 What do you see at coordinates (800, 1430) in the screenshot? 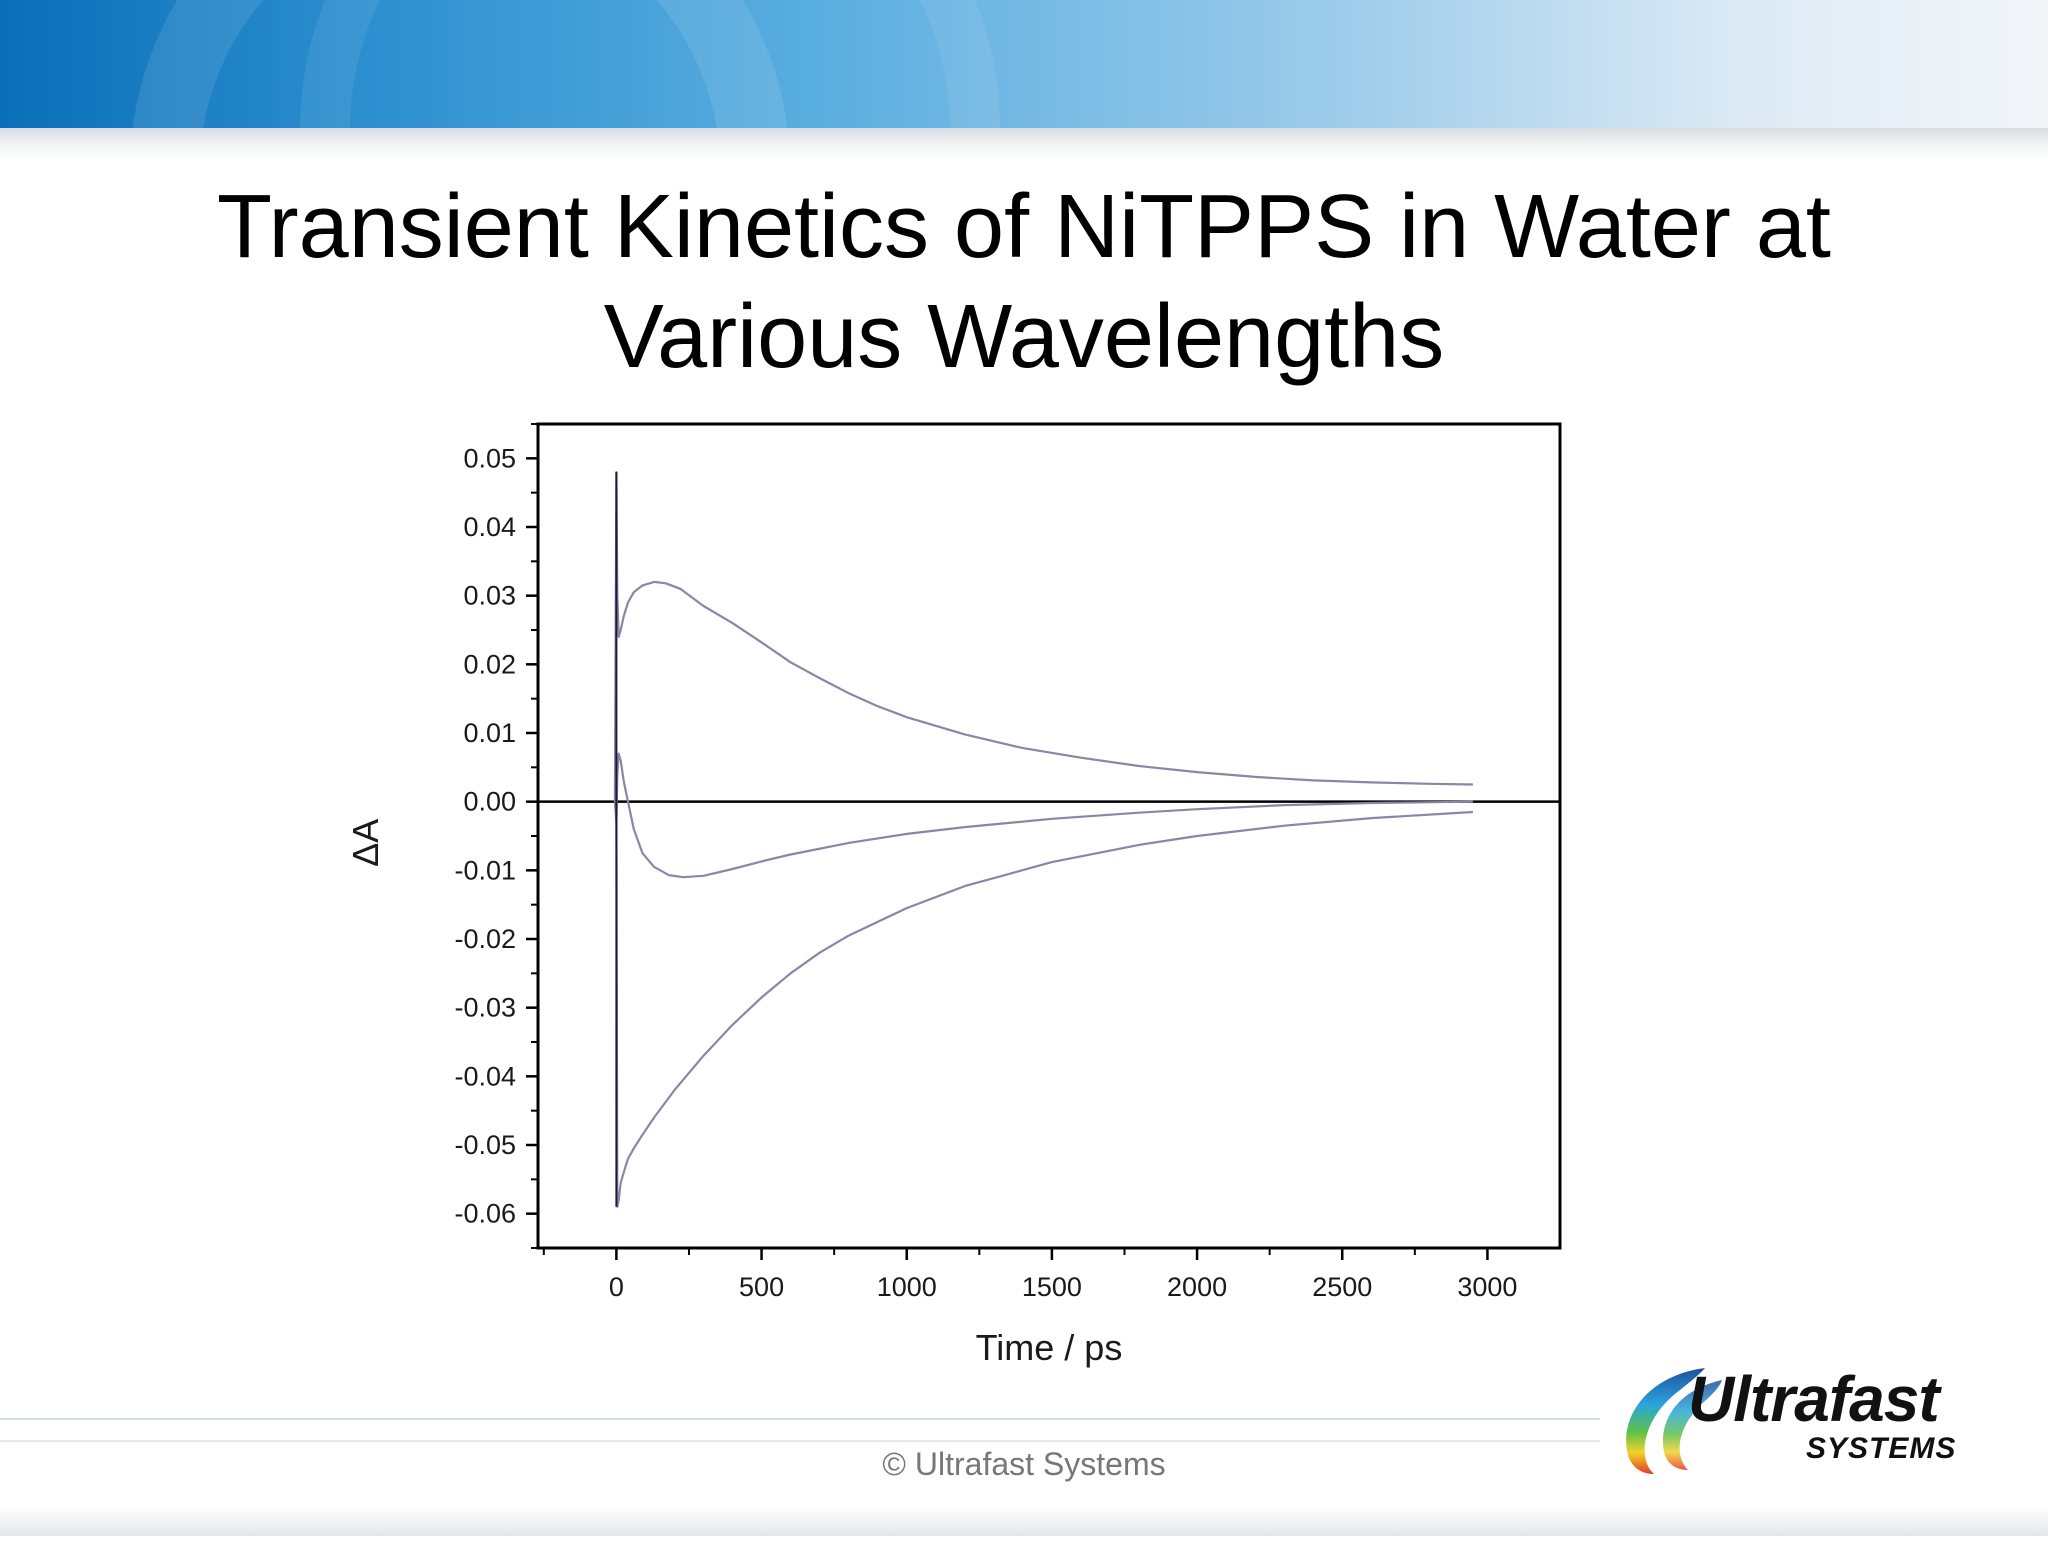
I see `footer-divider` at bounding box center [800, 1430].